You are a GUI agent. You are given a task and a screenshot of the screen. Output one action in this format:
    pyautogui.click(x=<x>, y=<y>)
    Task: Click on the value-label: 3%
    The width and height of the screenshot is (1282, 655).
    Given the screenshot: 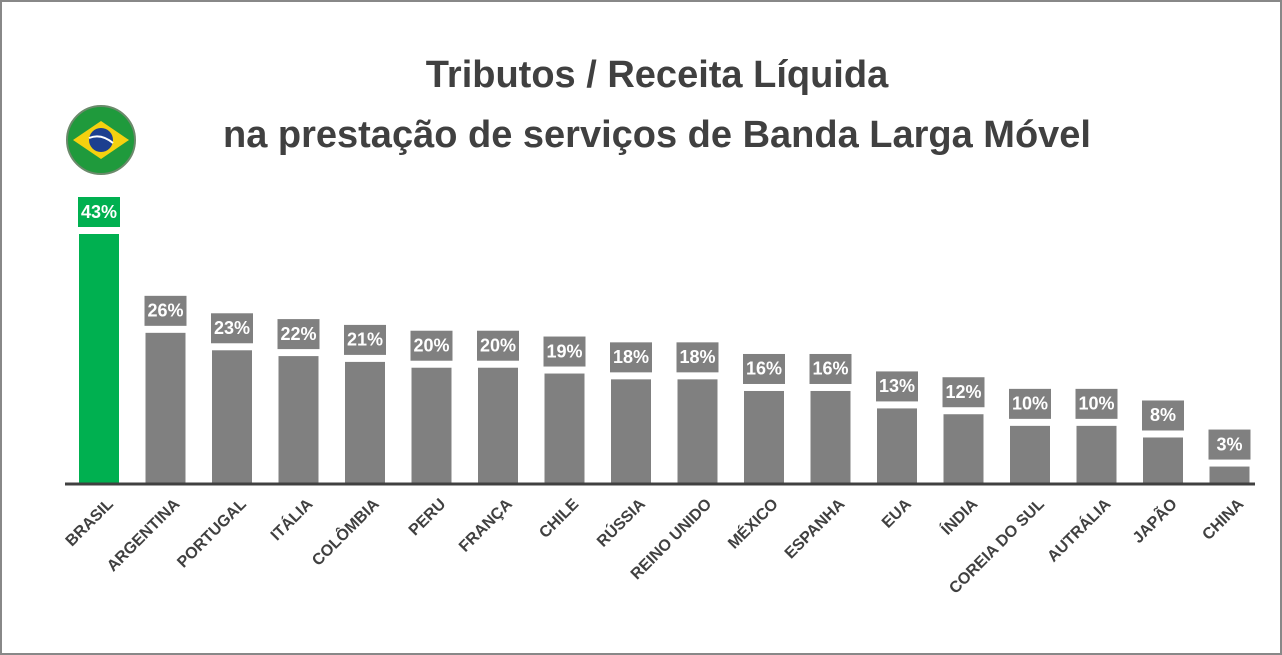 What is the action you would take?
    pyautogui.click(x=1229, y=444)
    